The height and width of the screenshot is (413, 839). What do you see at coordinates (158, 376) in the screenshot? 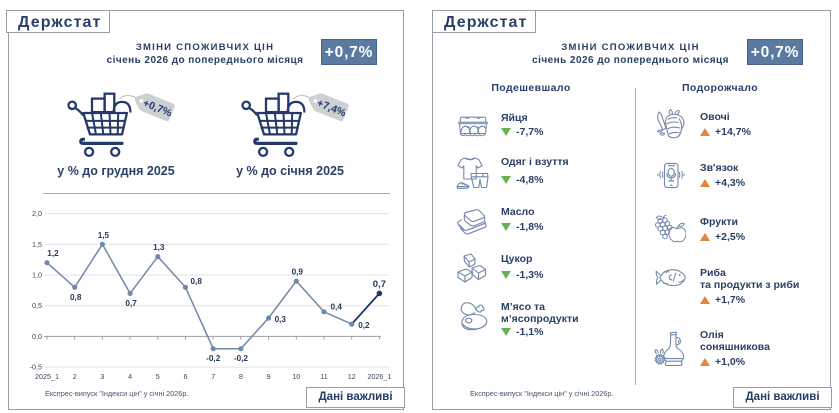
I see `svg-text: 5` at bounding box center [158, 376].